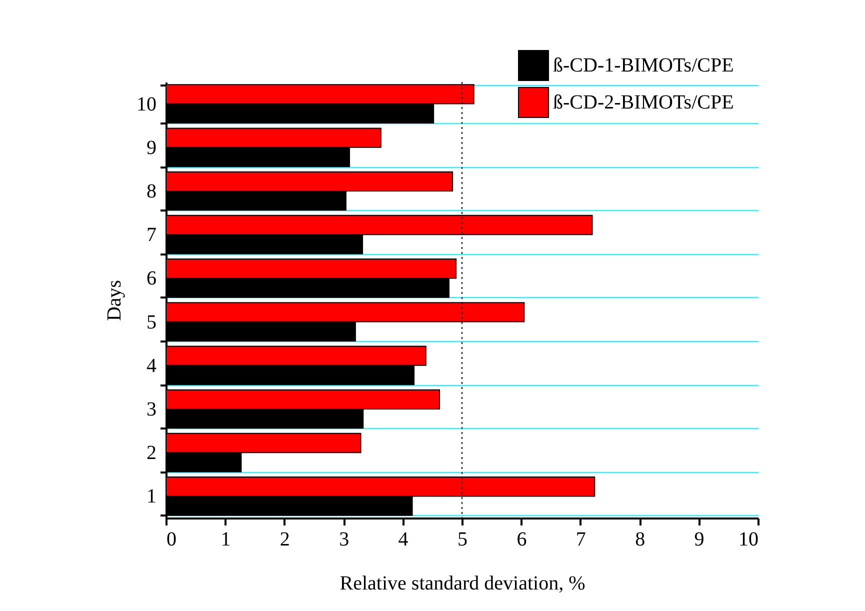  I want to click on x-tick-label: 2, so click(285, 539).